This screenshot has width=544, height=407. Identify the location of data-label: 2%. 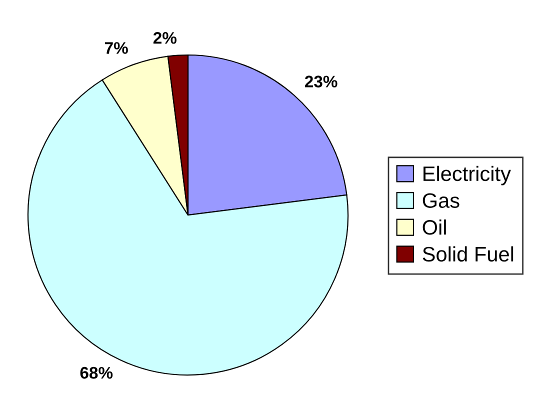
(165, 38).